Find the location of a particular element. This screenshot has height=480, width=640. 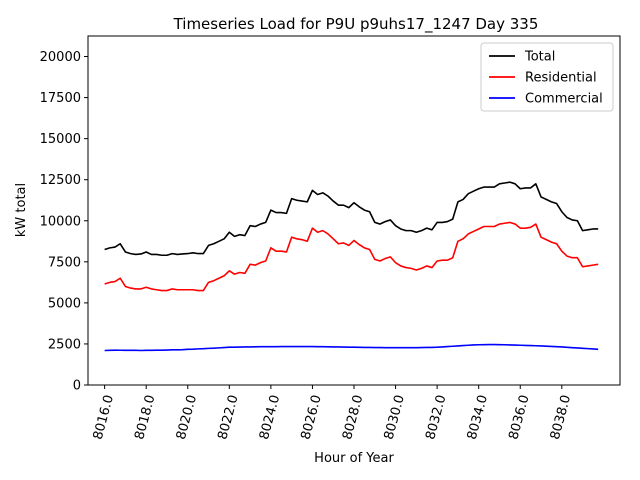

y-tick-label: 20000 is located at coordinates (60, 57).